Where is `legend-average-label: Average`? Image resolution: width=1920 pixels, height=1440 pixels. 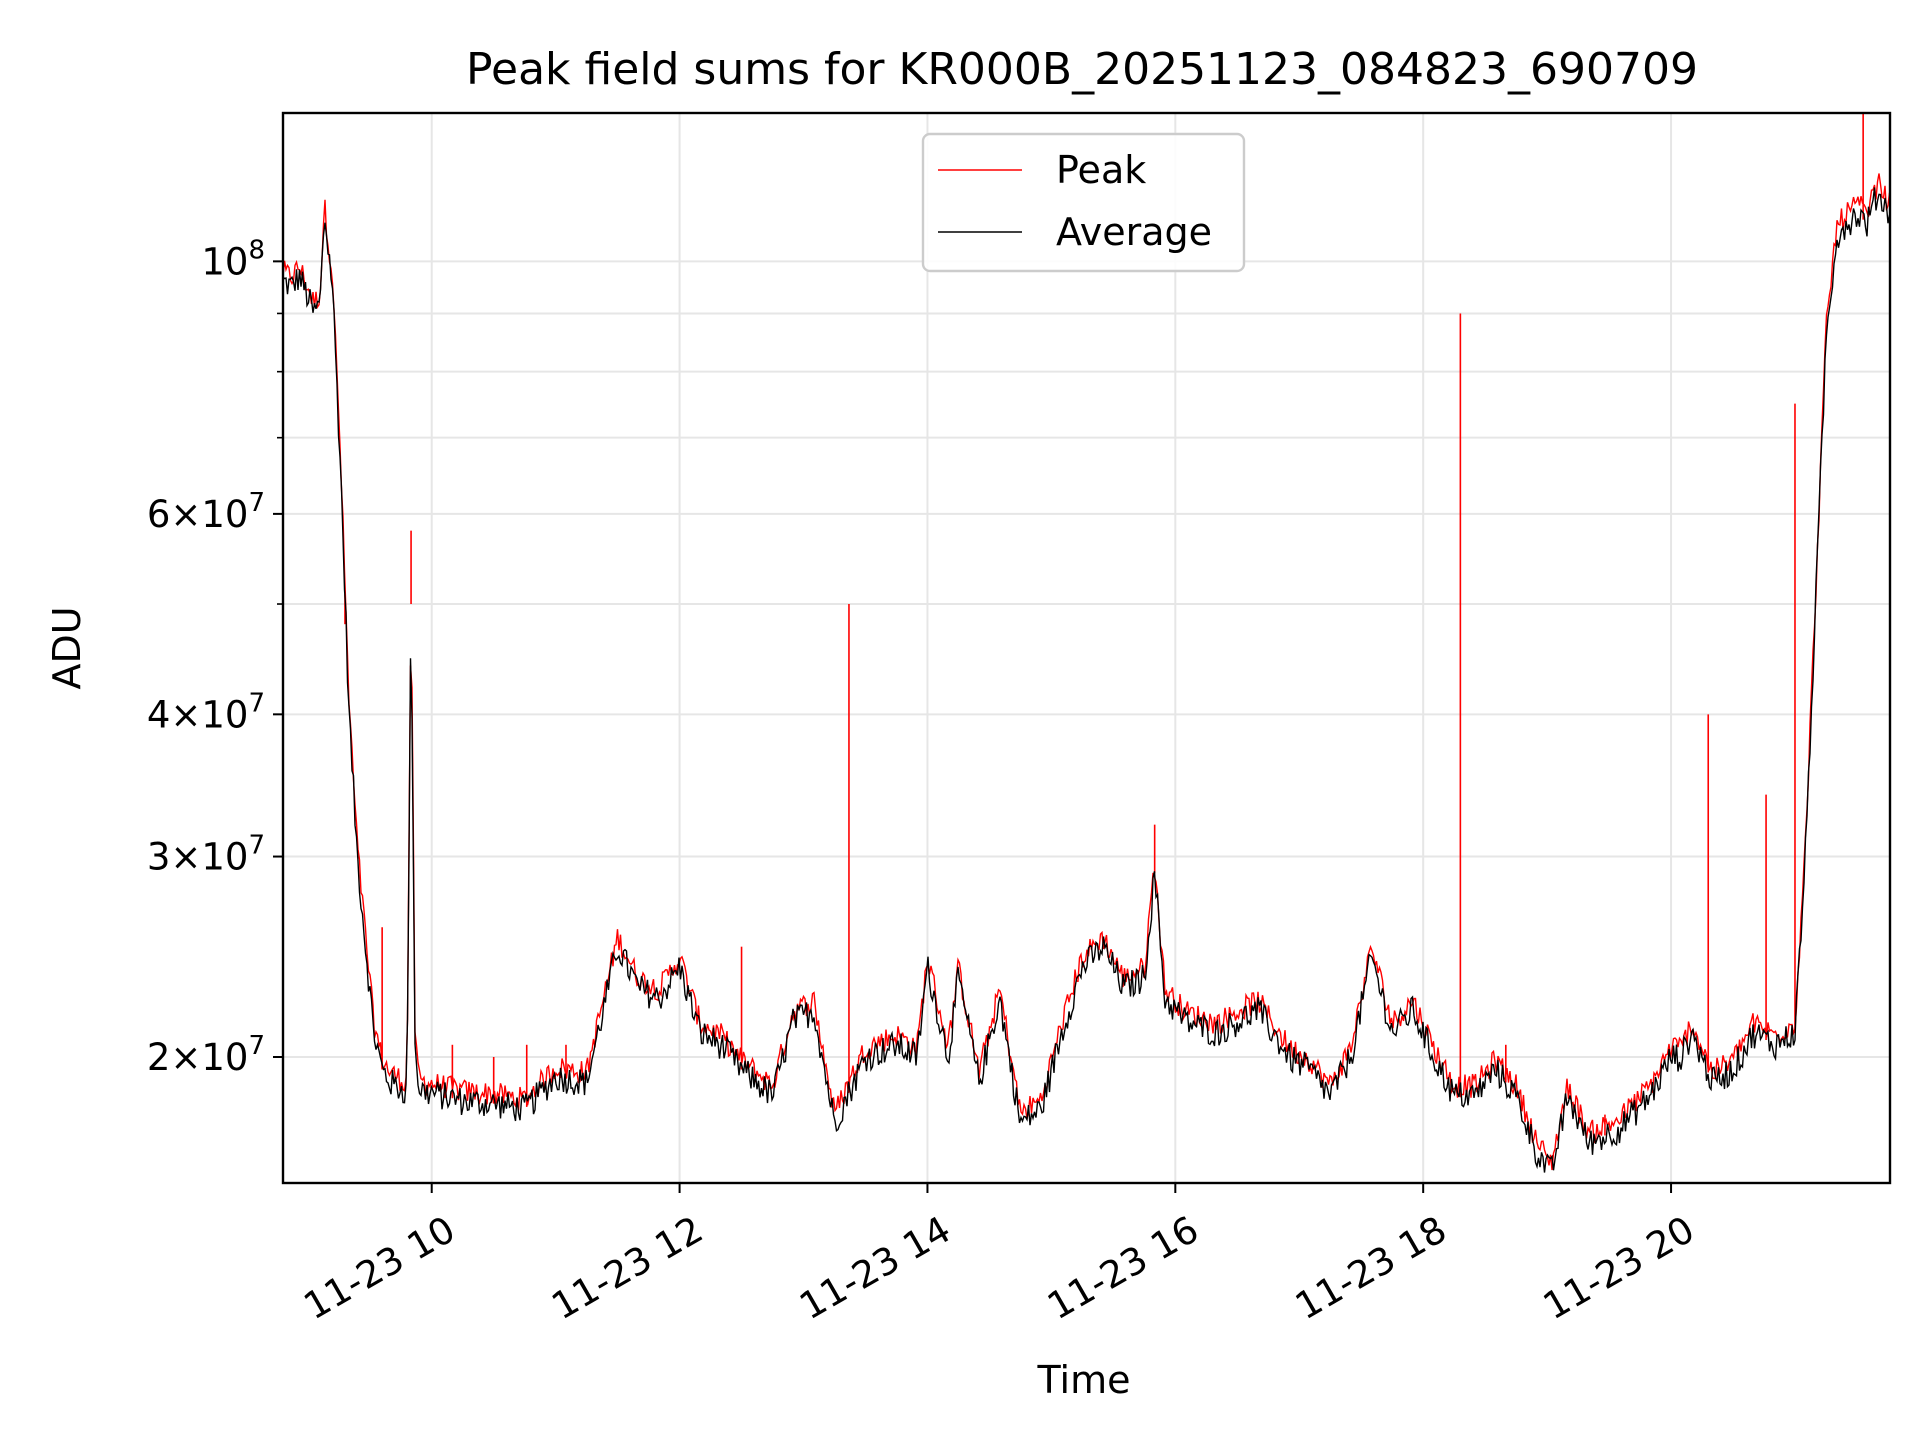
legend-average-label: Average is located at coordinates (1134, 232).